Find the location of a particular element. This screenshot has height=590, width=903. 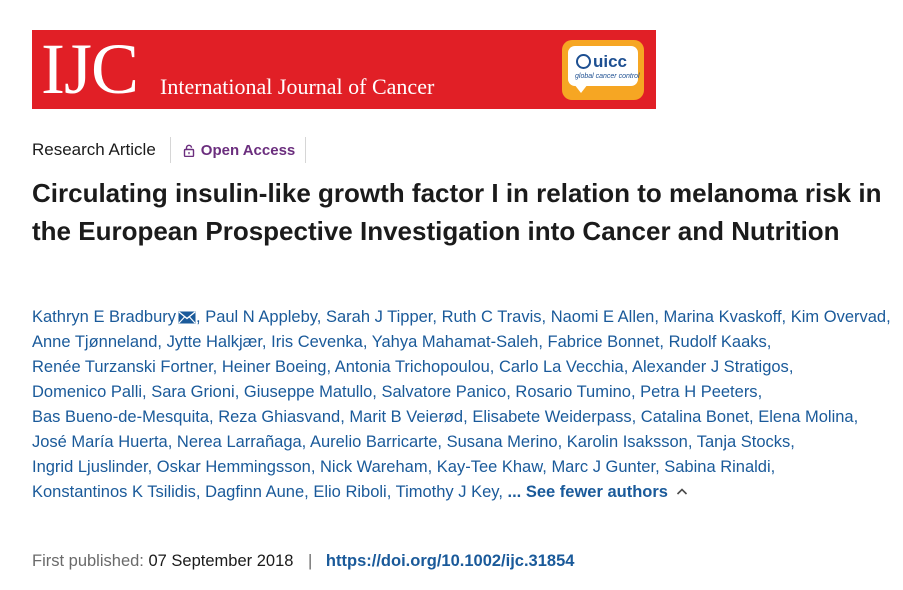

divider is located at coordinates (170, 150).